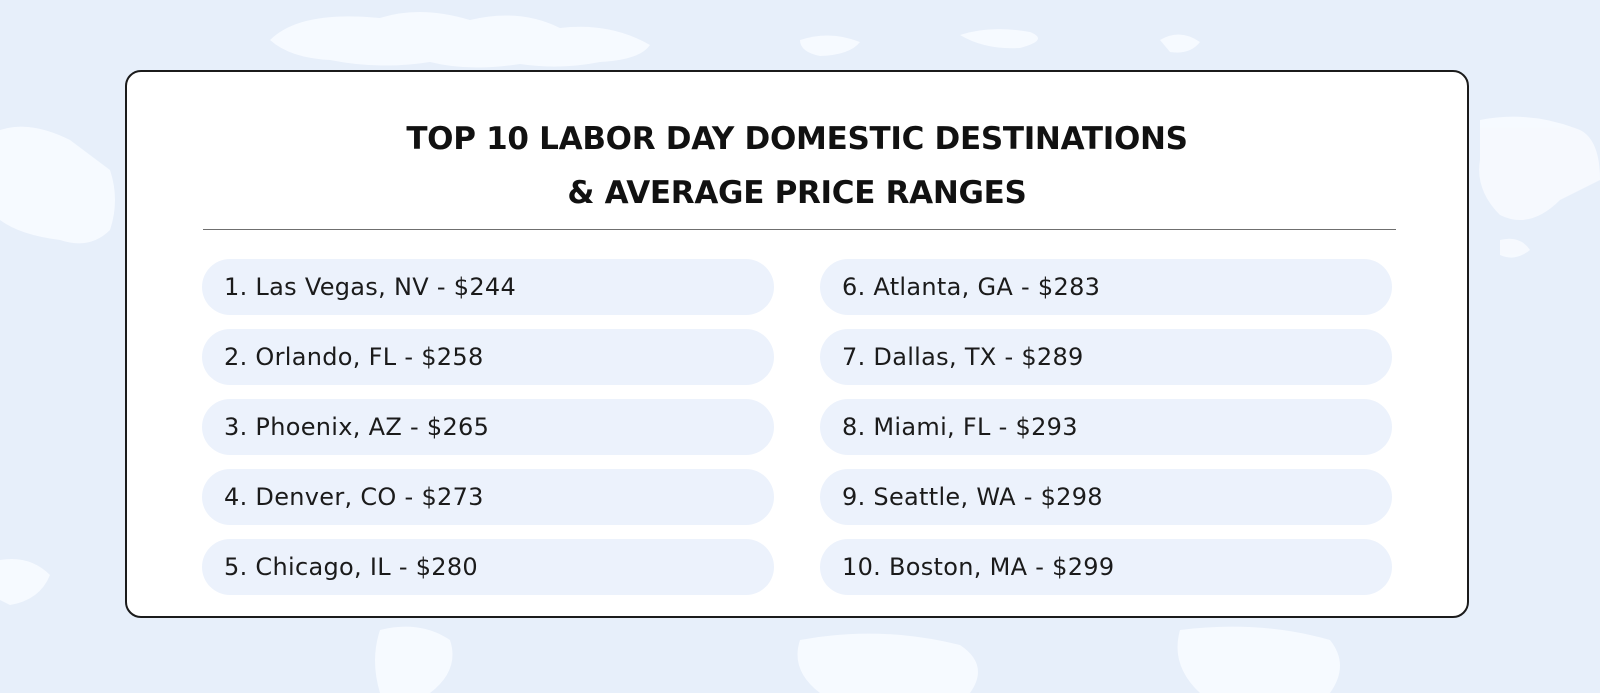 The width and height of the screenshot is (1600, 693). I want to click on destination-item-1: 1. Las Vegas, NV - $244, so click(488, 287).